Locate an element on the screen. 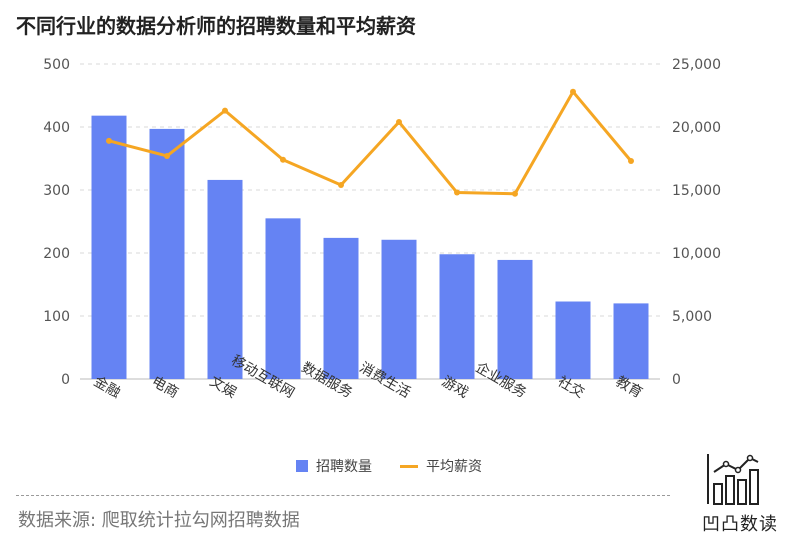  legend-line-swatch is located at coordinates (409, 466).